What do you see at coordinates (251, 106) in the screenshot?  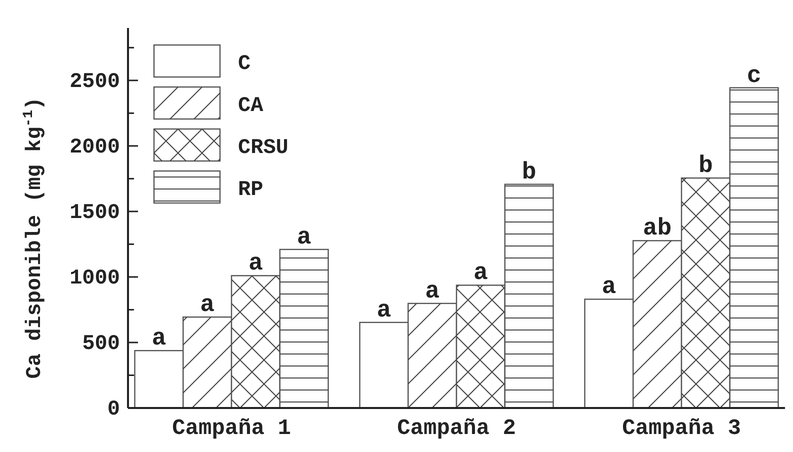 I see `legend-label: CA` at bounding box center [251, 106].